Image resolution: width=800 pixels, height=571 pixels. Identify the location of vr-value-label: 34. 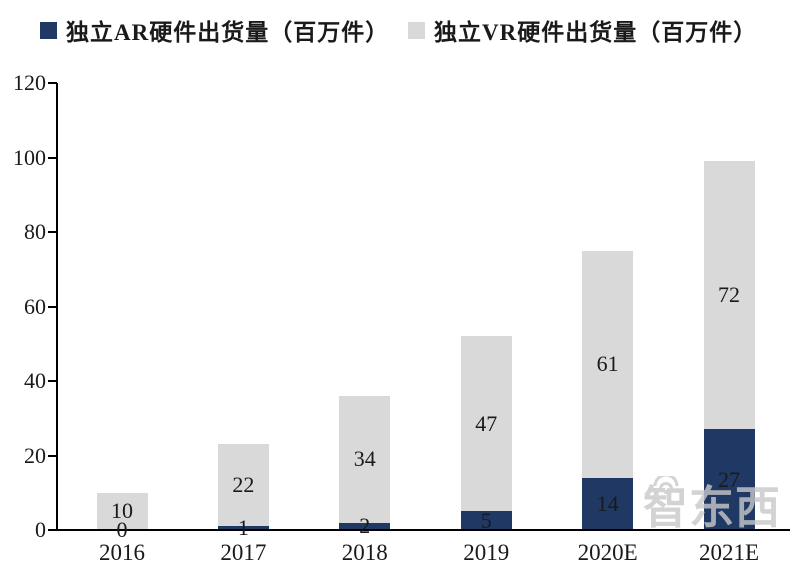
(364, 459).